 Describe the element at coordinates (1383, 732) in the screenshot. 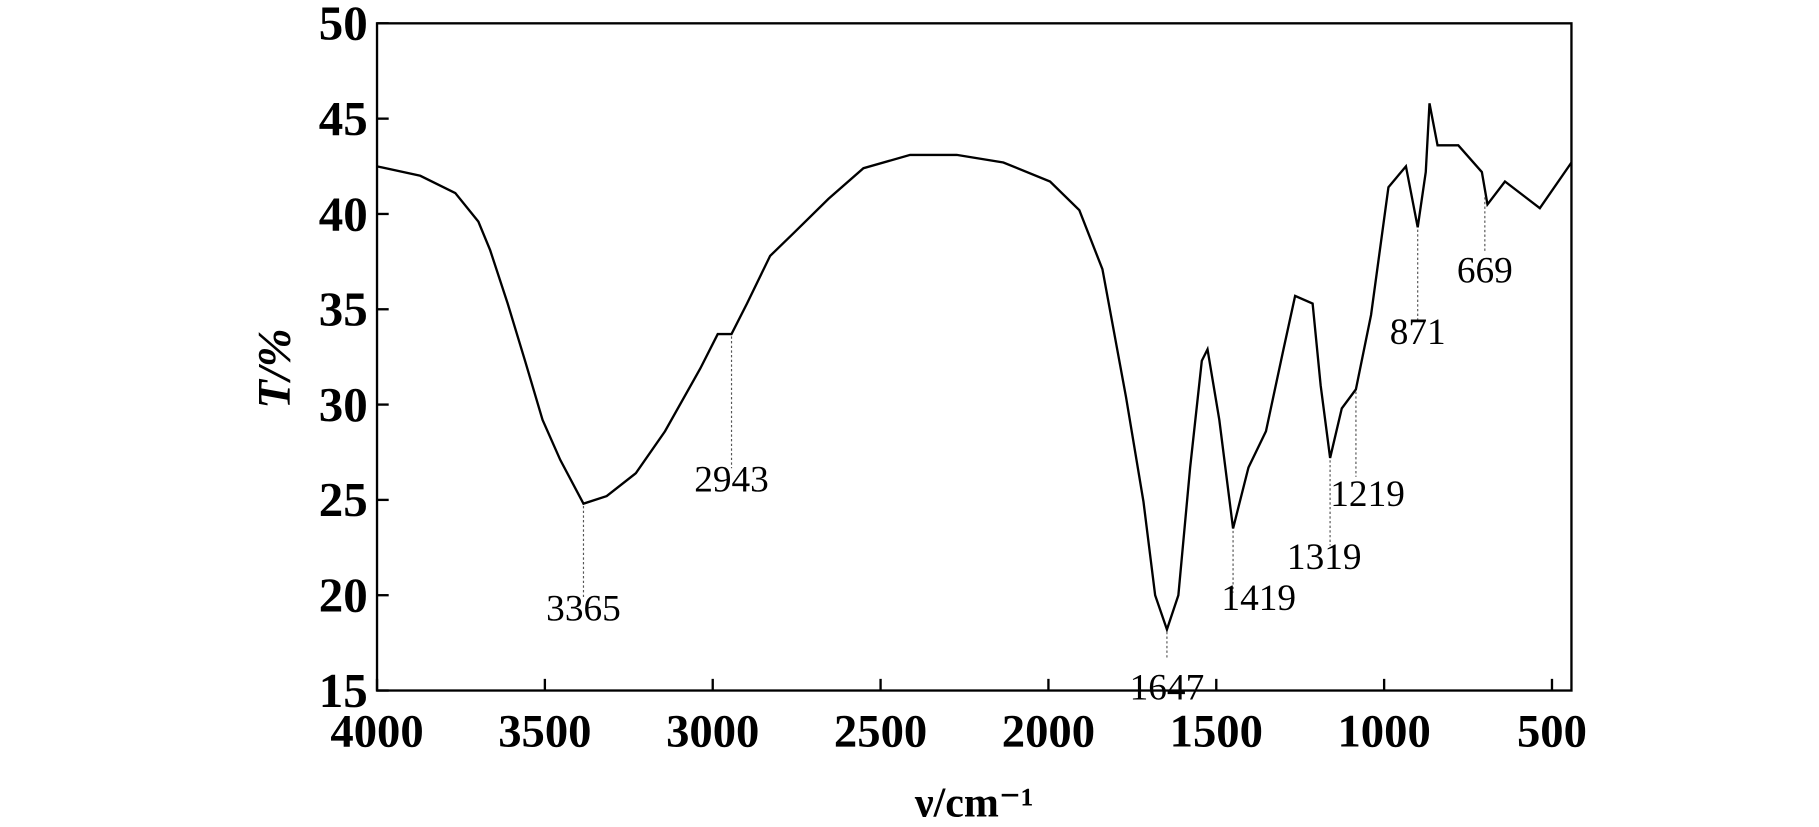

I see `x-tick-label: 1000` at that location.